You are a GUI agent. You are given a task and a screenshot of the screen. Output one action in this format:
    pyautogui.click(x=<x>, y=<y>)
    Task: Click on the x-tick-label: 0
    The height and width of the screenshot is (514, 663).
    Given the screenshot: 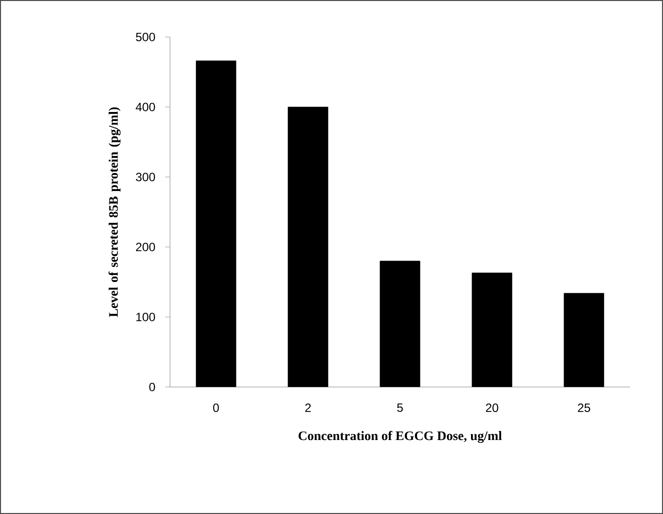 What is the action you would take?
    pyautogui.click(x=216, y=408)
    